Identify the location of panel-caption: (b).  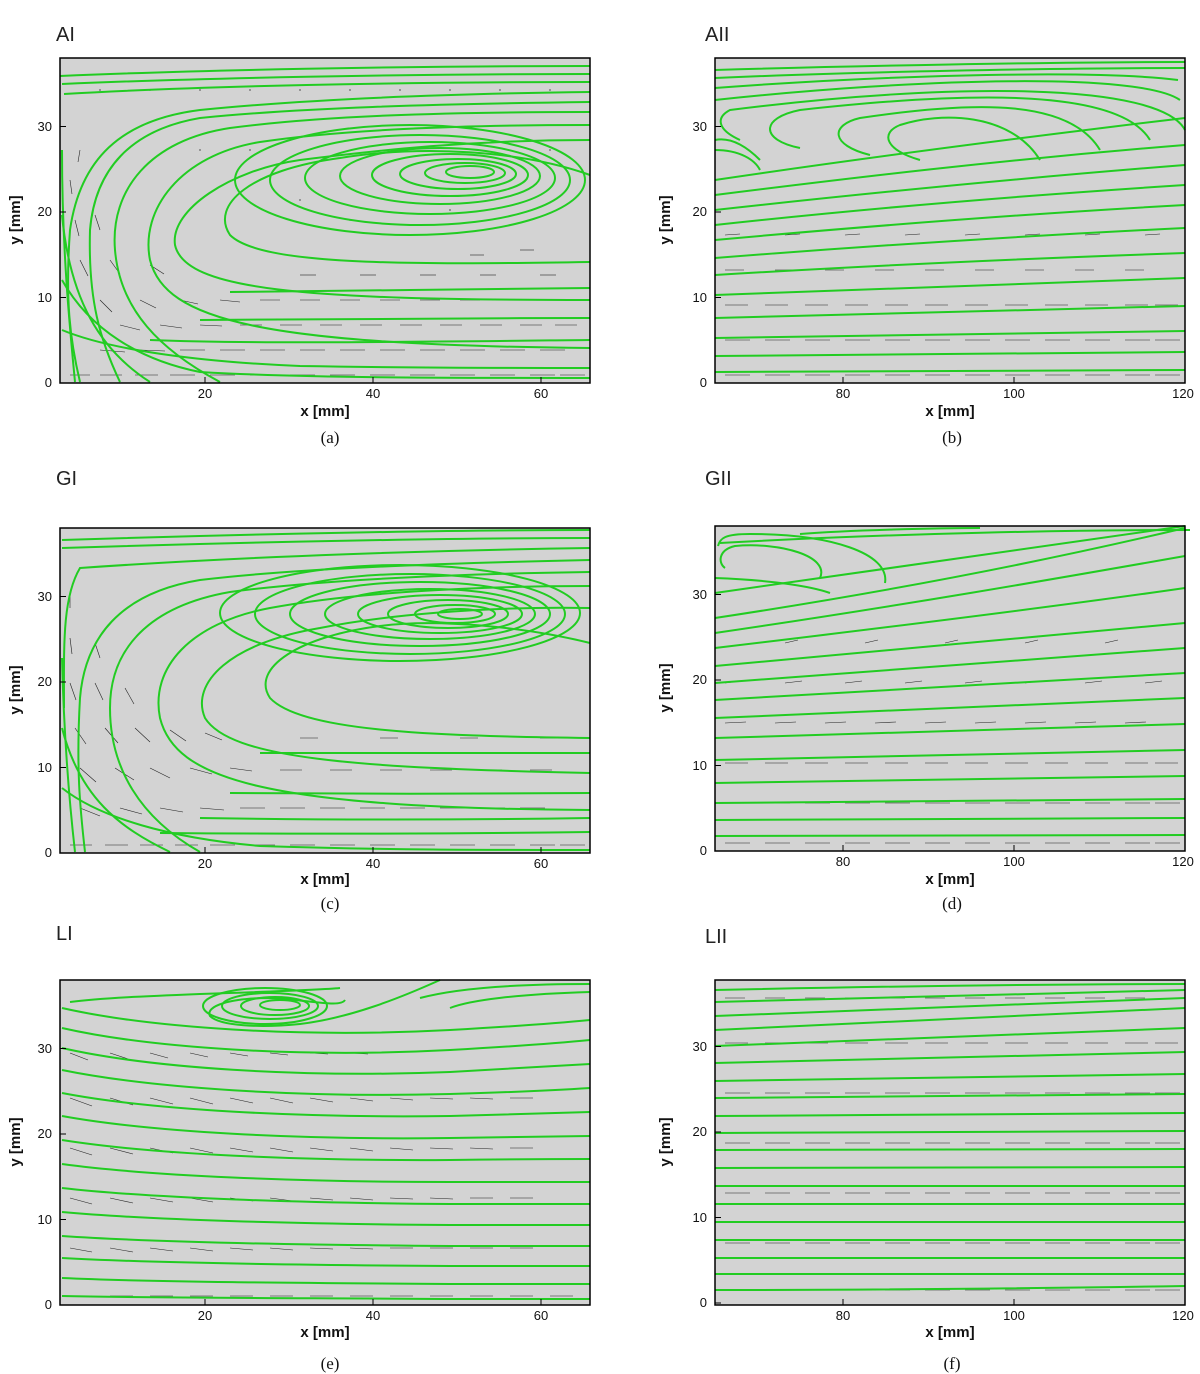
(952, 437).